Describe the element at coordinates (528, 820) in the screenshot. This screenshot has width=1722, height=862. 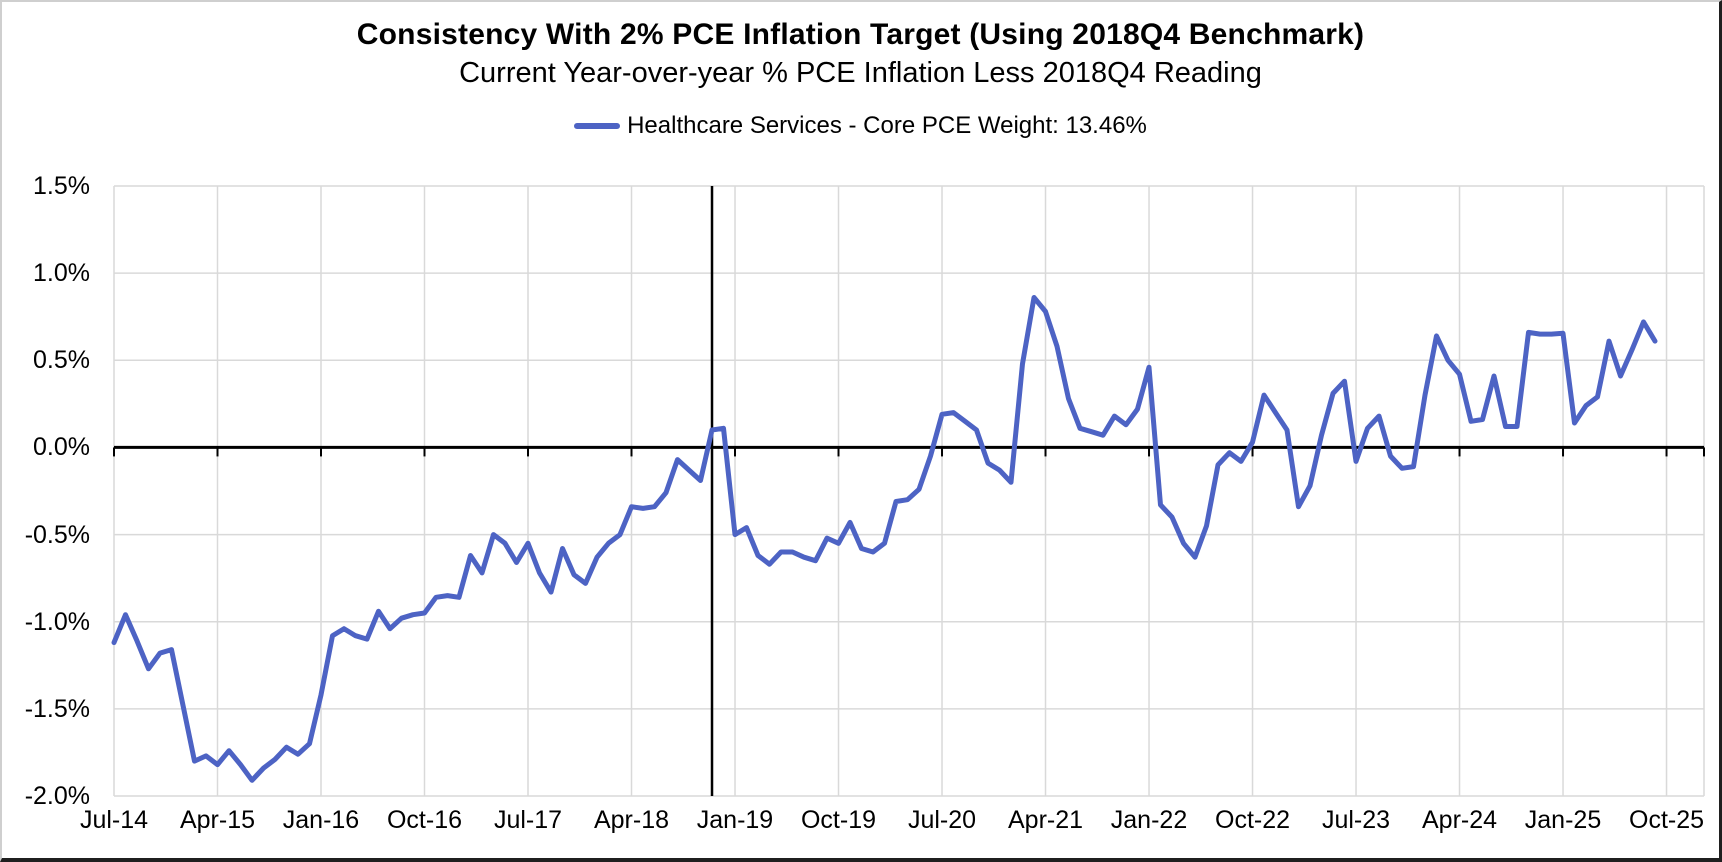
I see `x-tick-label: Jul-17` at that location.